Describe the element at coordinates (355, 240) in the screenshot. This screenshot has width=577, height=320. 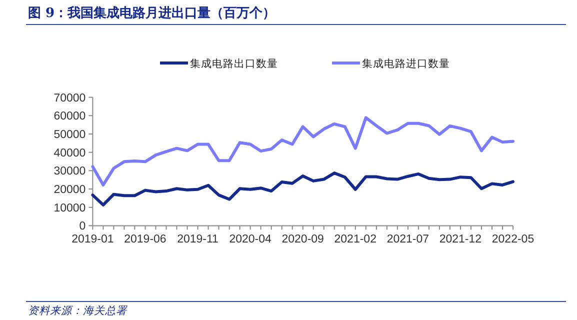
I see `x-tick-label: 2021-02` at that location.